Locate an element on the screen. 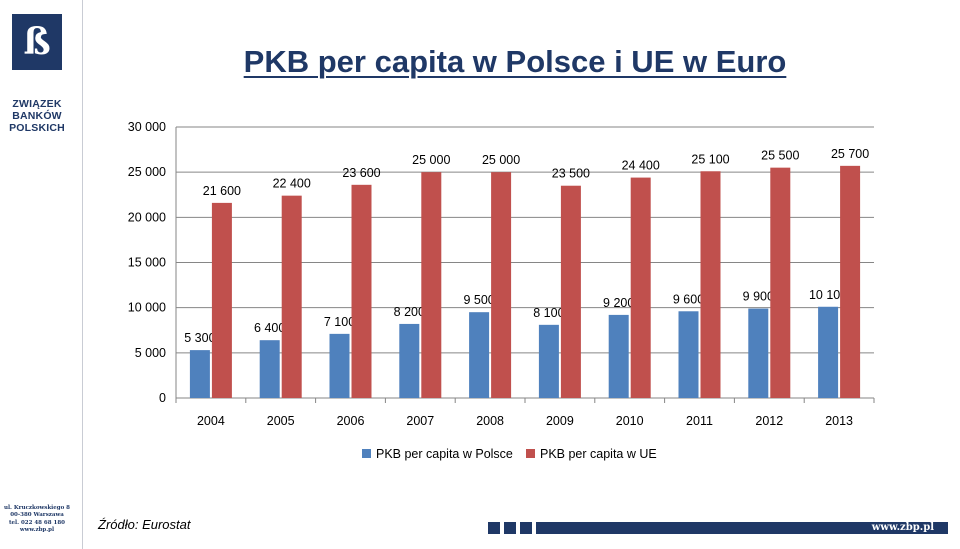  x-tick-label: 2008 is located at coordinates (490, 421).